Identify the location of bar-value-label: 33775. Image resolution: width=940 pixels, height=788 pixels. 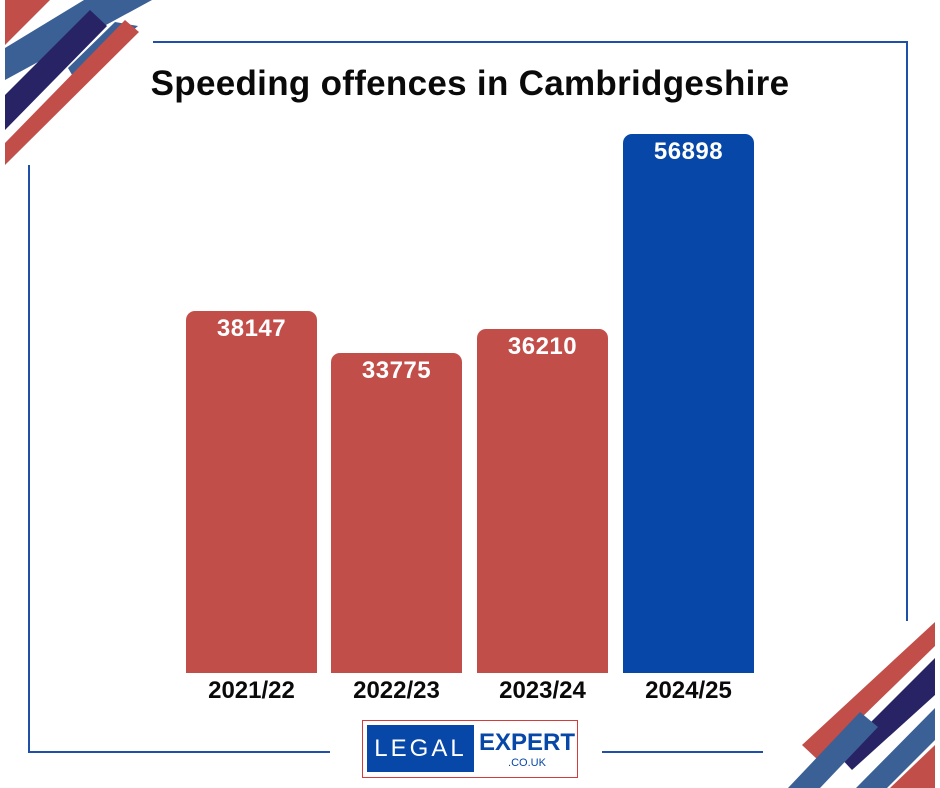
(396, 370).